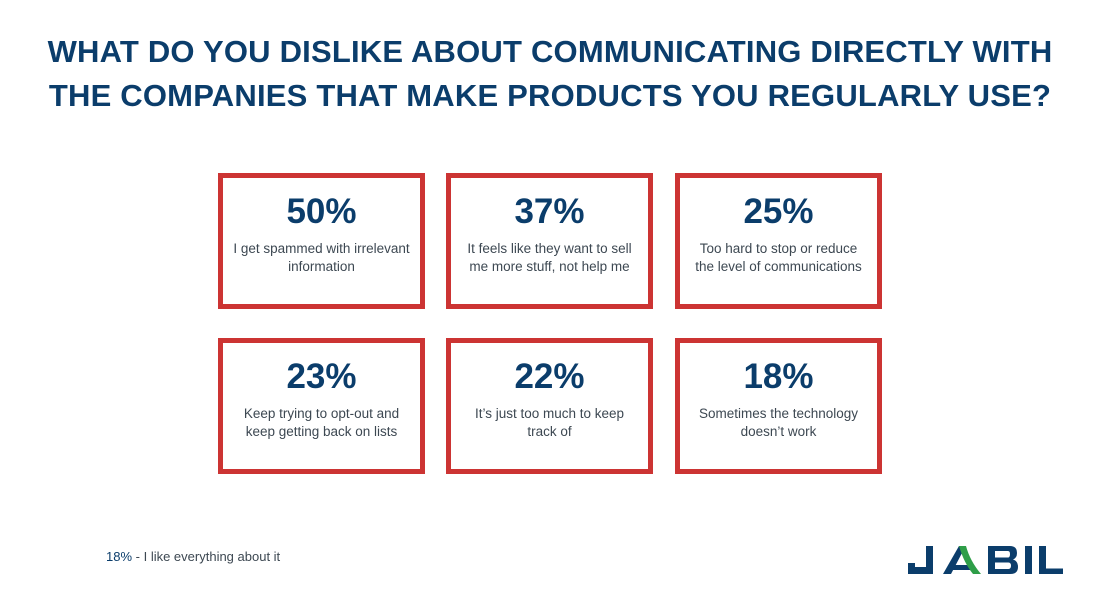 The image size is (1100, 600). Describe the element at coordinates (321, 211) in the screenshot. I see `stat-value: 50%` at that location.